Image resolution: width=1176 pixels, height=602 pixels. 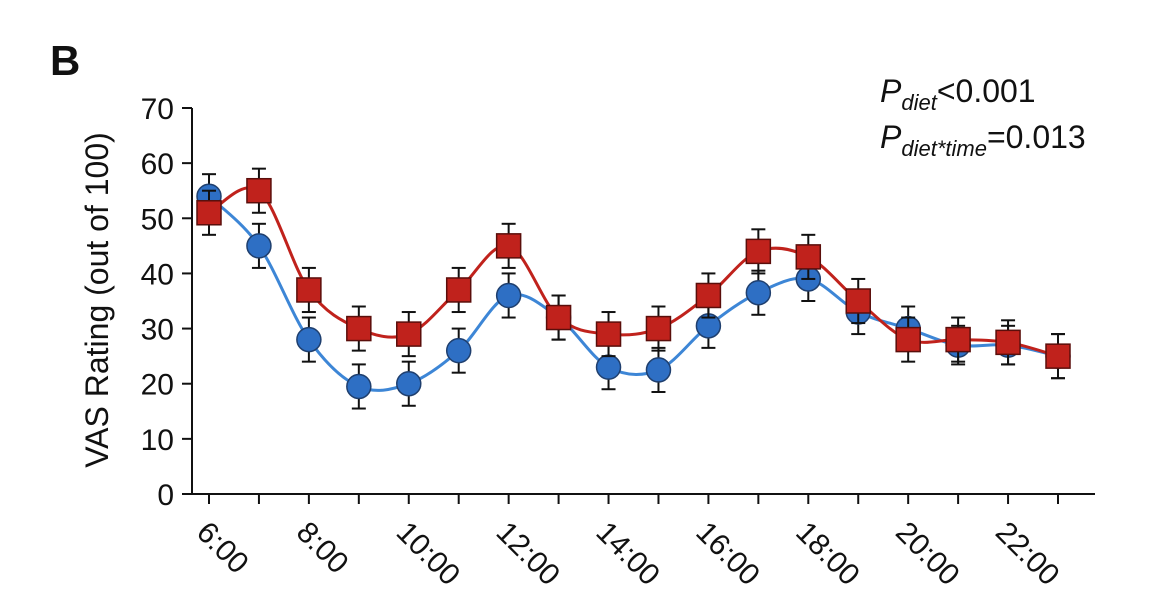 What do you see at coordinates (157, 440) in the screenshot?
I see `y-tick-label: 10` at bounding box center [157, 440].